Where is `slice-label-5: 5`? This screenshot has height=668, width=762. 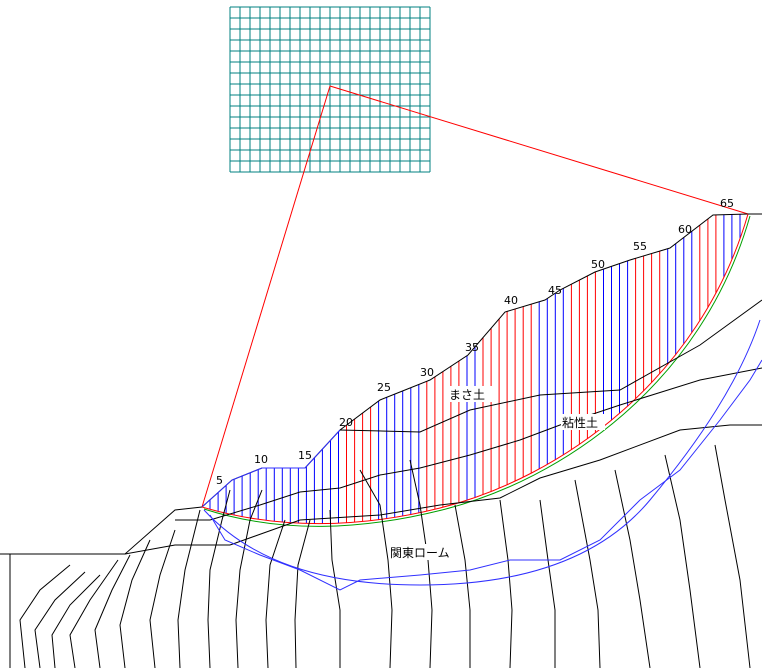
slice-label-5: 5 is located at coordinates (219, 480).